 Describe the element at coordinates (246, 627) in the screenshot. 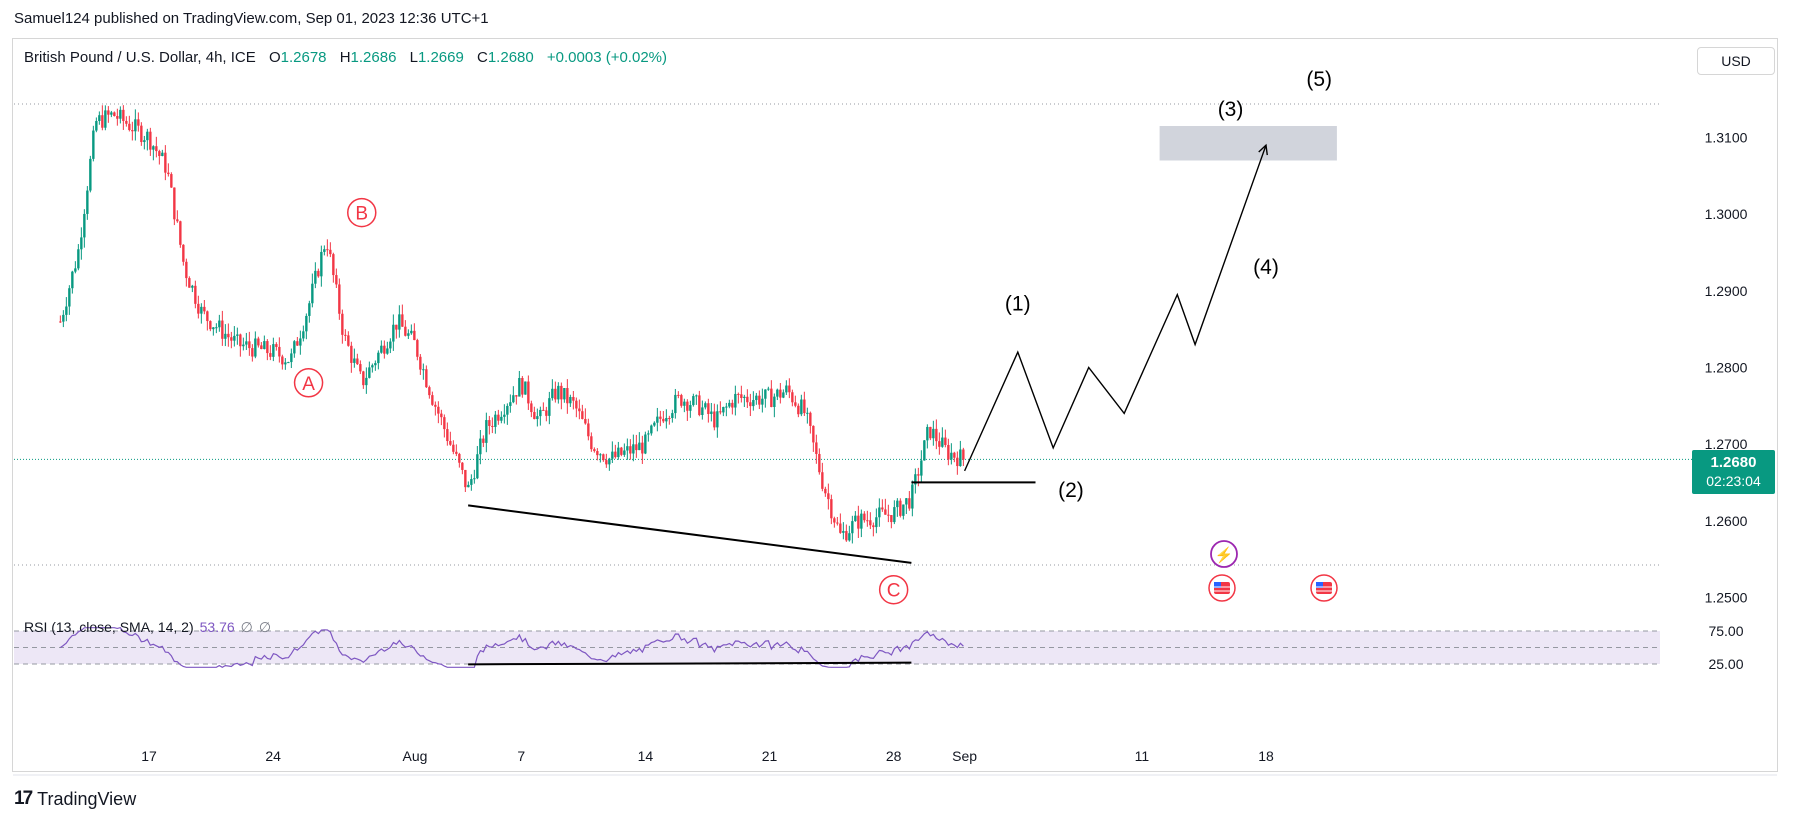

I see `rsi-na-1: ∅` at that location.